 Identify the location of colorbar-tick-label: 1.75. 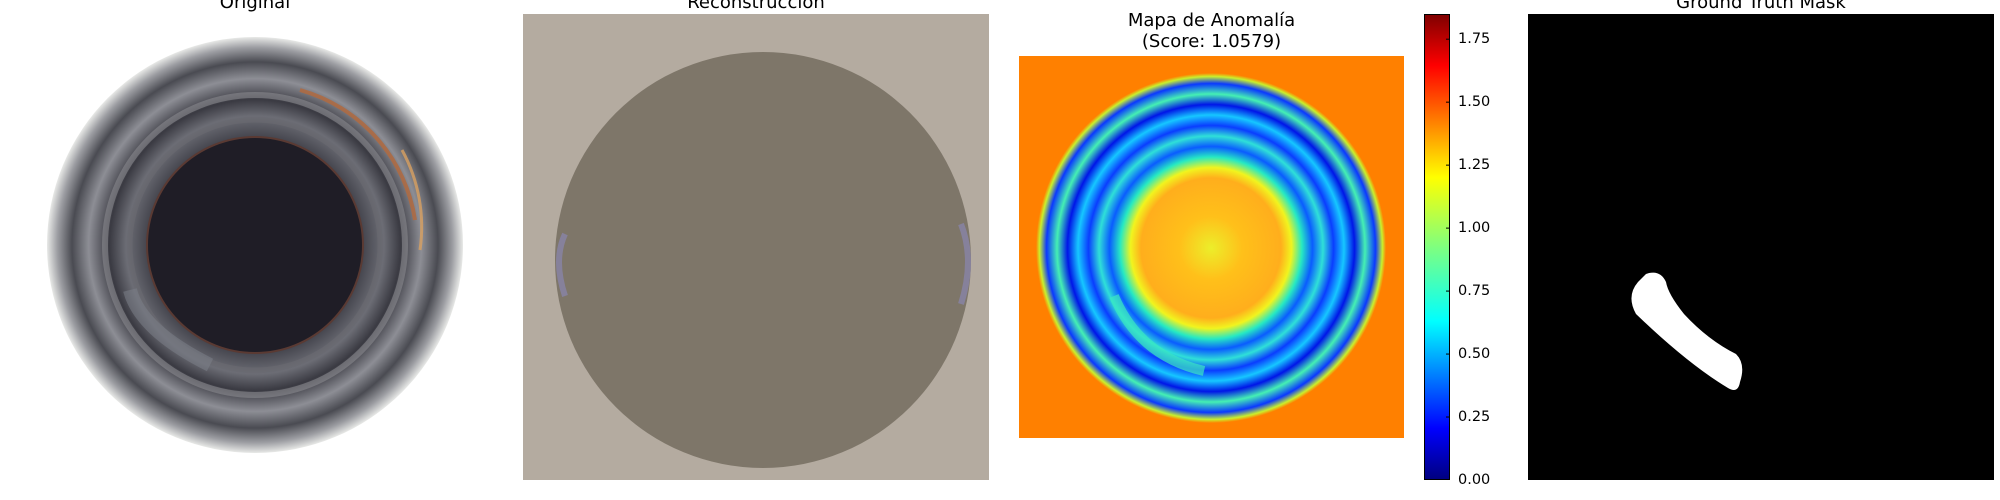
(1474, 39).